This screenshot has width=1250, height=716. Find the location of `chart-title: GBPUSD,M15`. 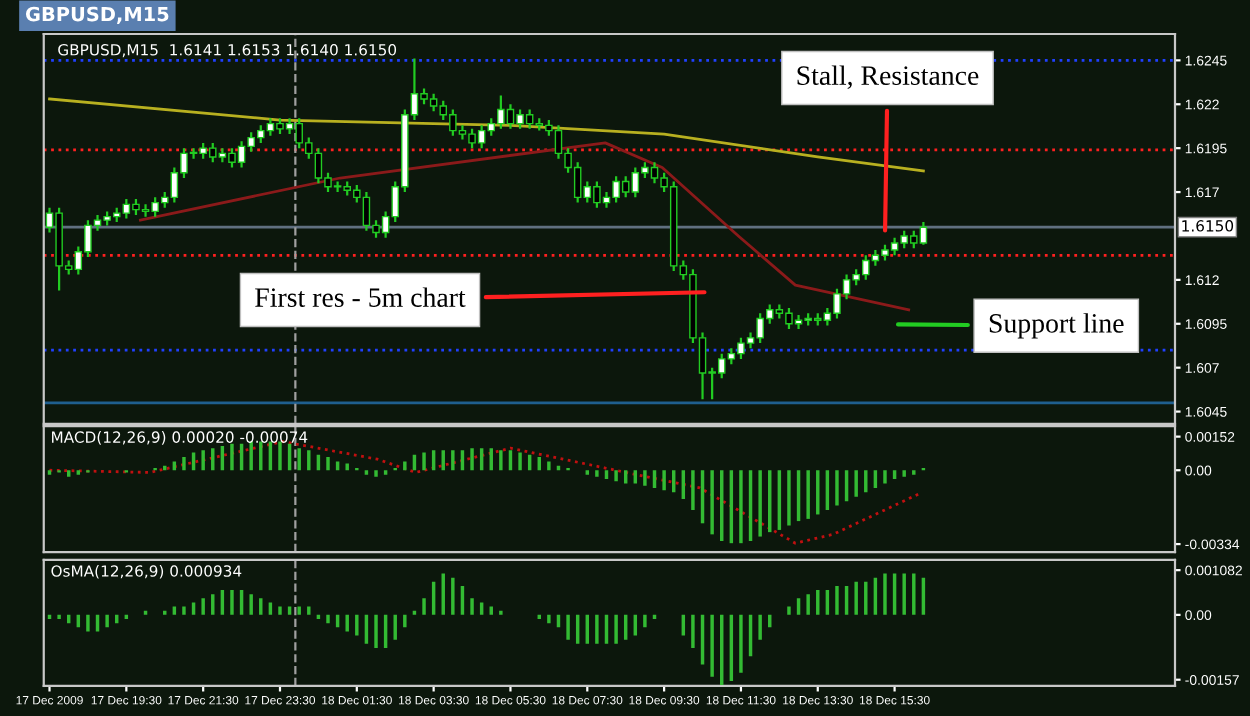

chart-title: GBPUSD,M15 is located at coordinates (97, 15).